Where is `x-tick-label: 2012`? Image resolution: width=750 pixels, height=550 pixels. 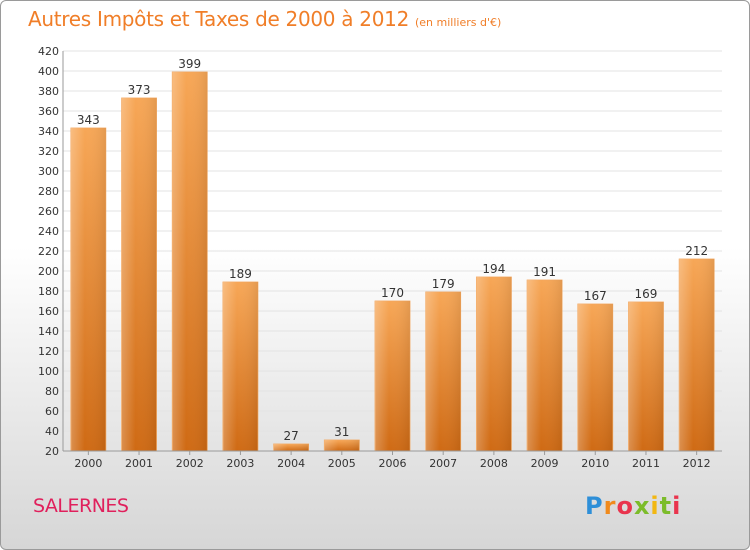
x-tick-label: 2012 is located at coordinates (697, 463).